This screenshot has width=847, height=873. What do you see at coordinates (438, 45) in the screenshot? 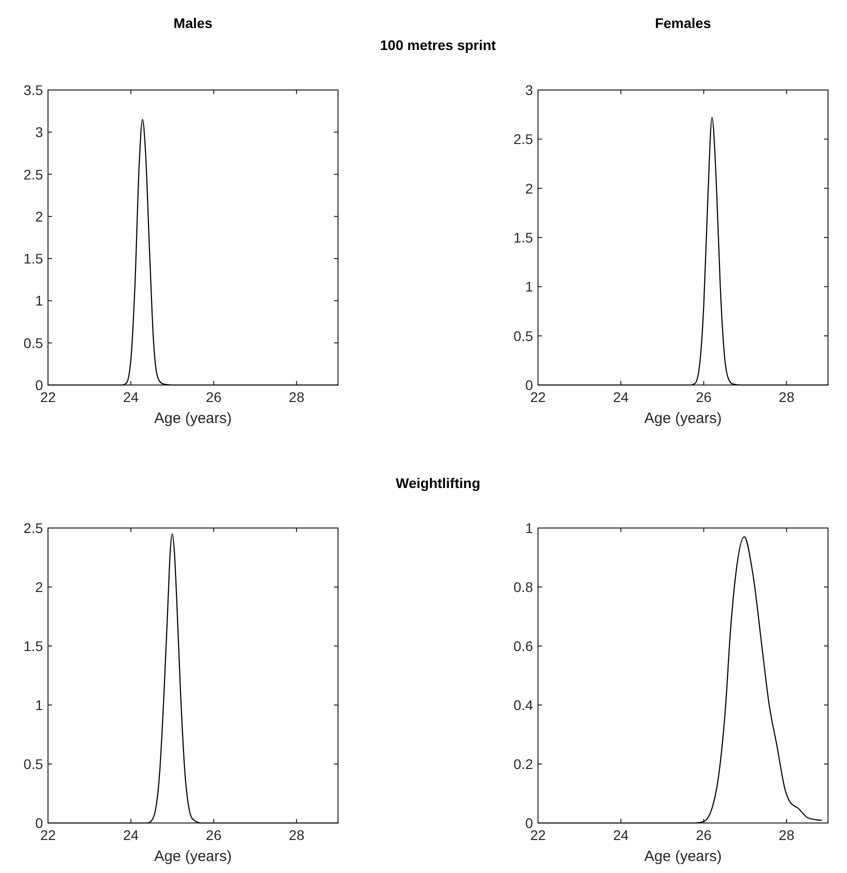
I see `text: 100 metres sprint` at bounding box center [438, 45].